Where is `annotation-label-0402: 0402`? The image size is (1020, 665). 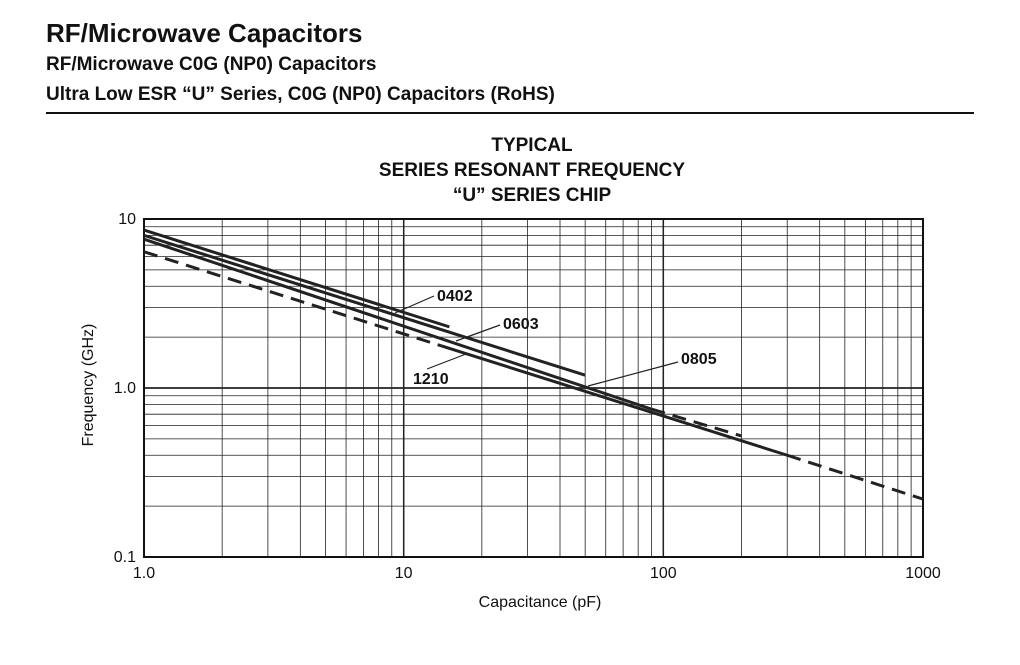
annotation-label-0402: 0402 is located at coordinates (455, 296).